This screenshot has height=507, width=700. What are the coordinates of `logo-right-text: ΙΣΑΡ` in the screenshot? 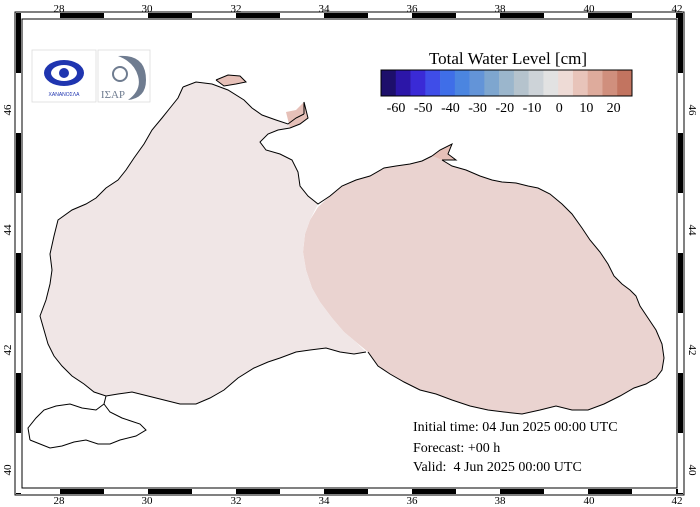 It's located at (113, 95).